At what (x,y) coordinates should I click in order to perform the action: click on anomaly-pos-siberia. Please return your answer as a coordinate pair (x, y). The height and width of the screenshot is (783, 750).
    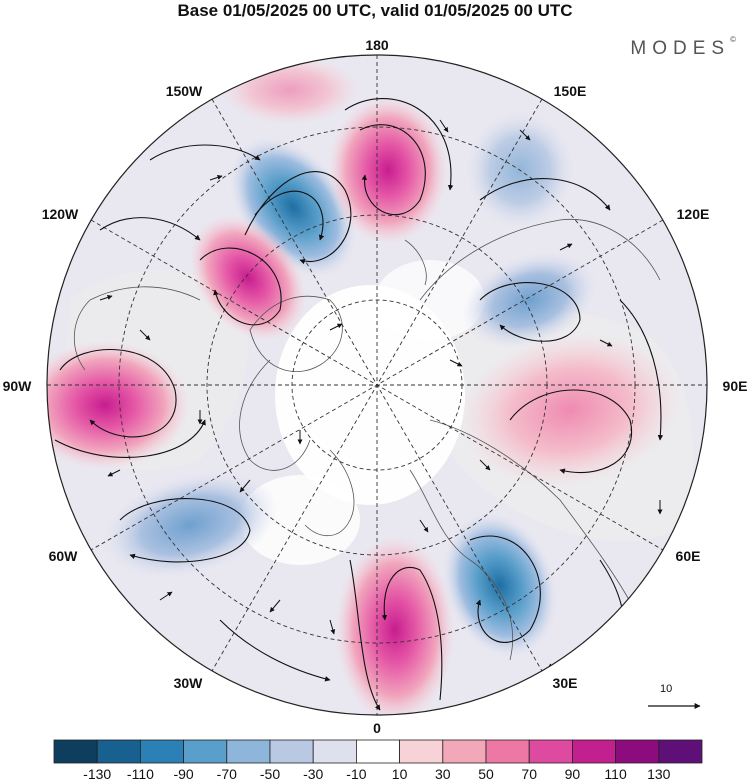
    Looking at the image, I should click on (570, 410).